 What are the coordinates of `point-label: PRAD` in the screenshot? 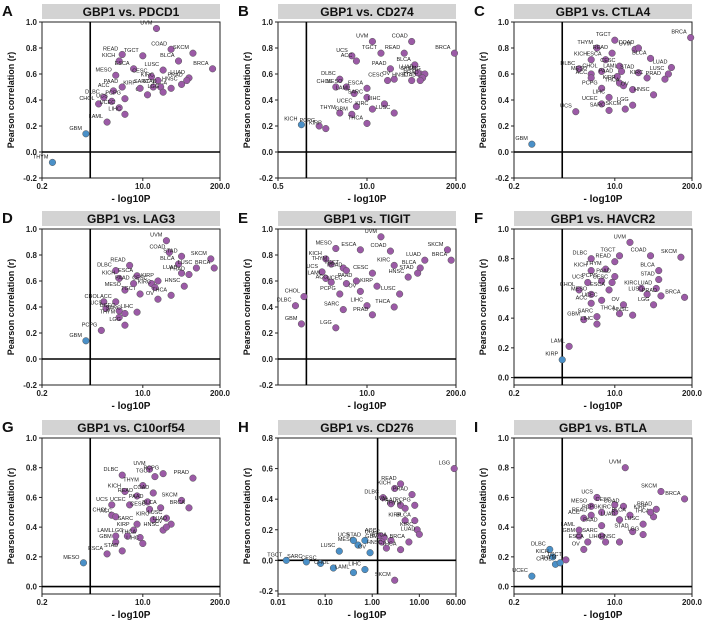 It's located at (181, 473).